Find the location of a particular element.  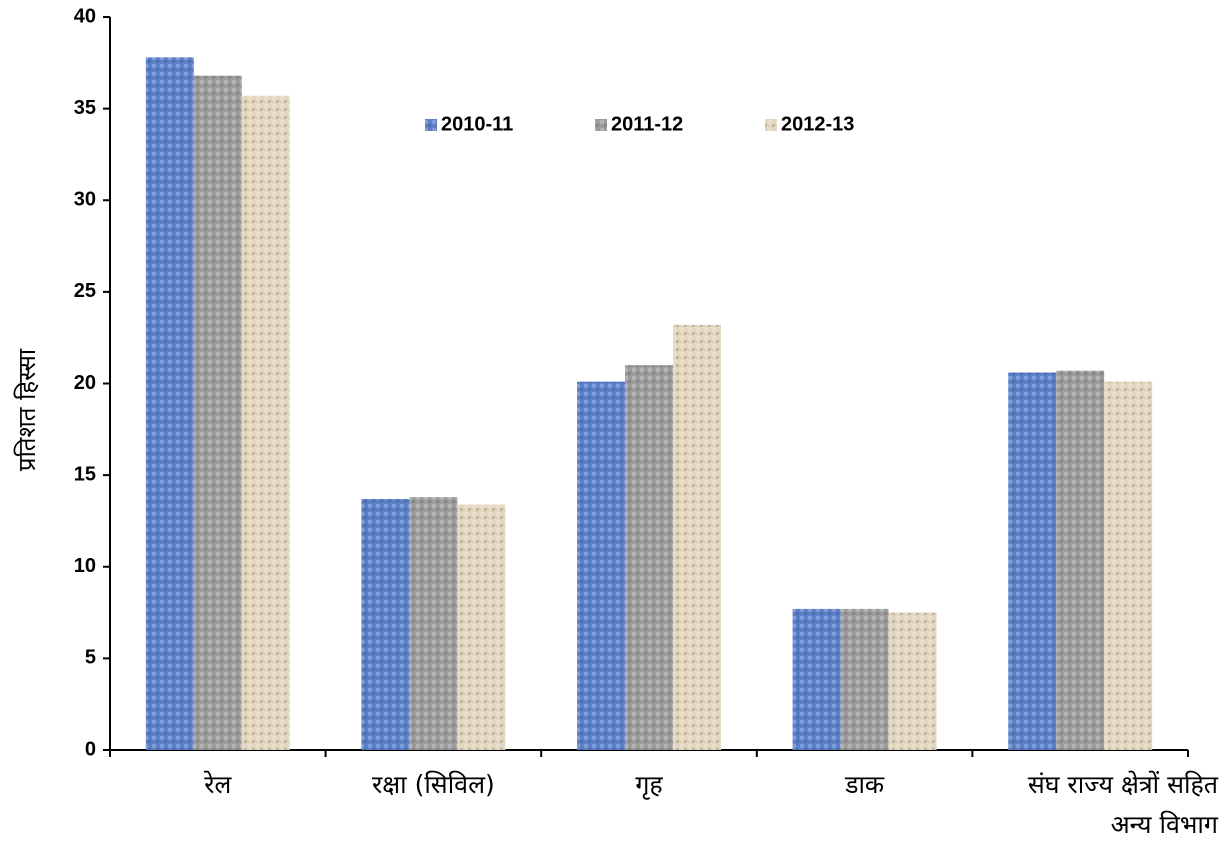

legend-label: 2010-11 is located at coordinates (477, 124).